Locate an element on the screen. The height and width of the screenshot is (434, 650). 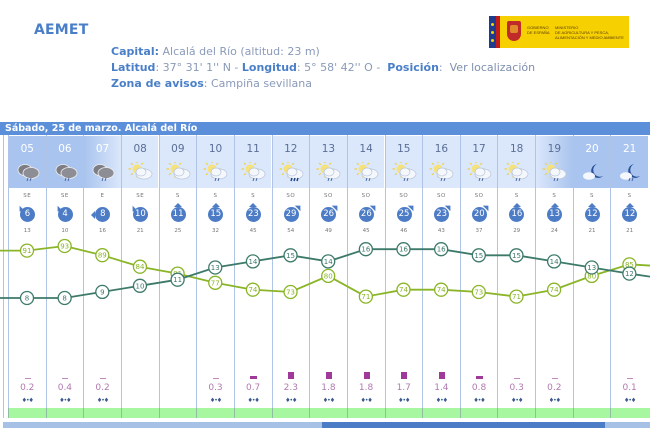
wind-gust: 49 is located at coordinates (328, 231).